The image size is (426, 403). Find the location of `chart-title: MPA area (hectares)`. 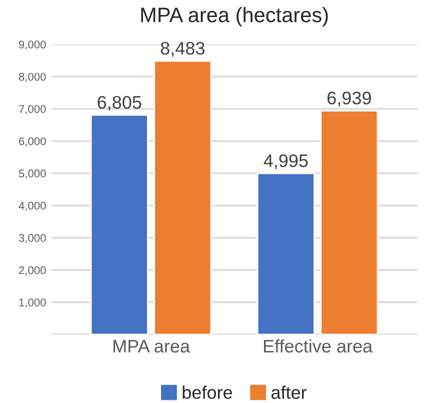

chart-title: MPA area (hectares) is located at coordinates (234, 16).